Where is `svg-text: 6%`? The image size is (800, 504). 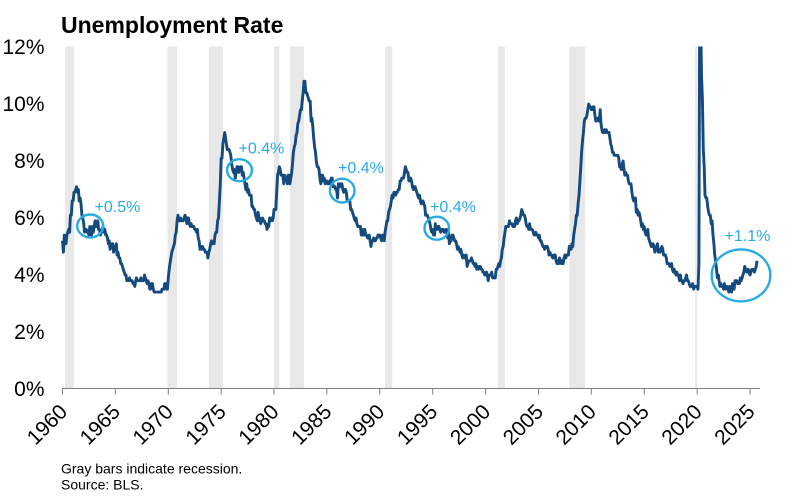
svg-text: 6% is located at coordinates (29, 218).